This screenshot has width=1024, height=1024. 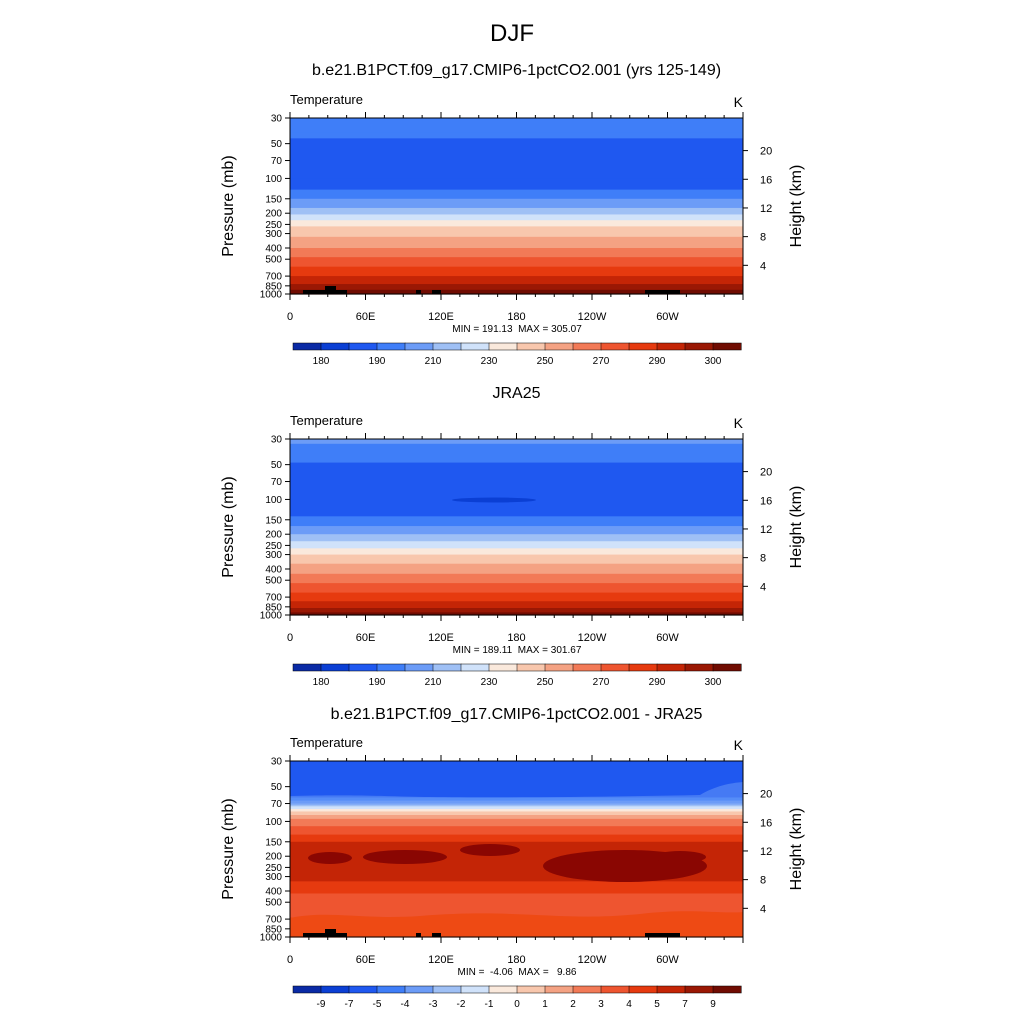 I want to click on panel-left-label: Temperature, so click(x=326, y=99).